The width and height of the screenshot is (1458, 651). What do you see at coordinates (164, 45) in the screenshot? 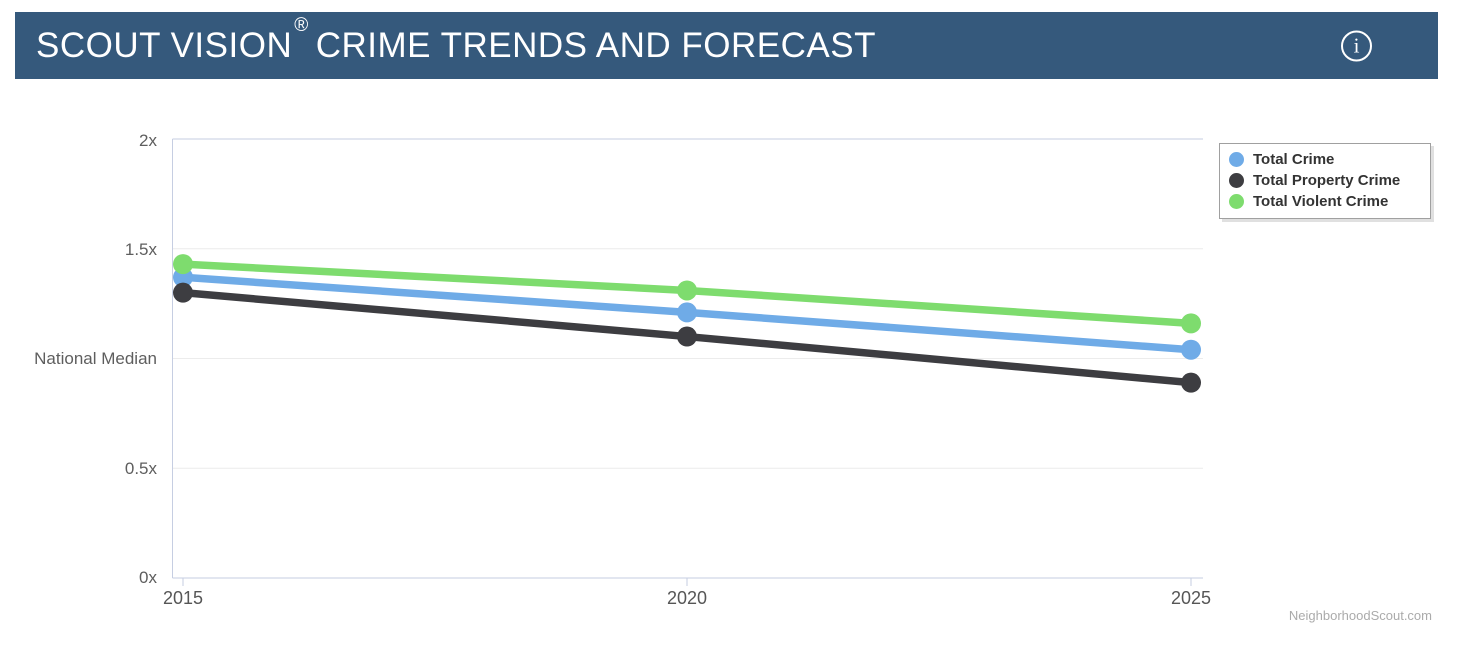
I see `page-title-prefix: SCOUT VISION` at bounding box center [164, 45].